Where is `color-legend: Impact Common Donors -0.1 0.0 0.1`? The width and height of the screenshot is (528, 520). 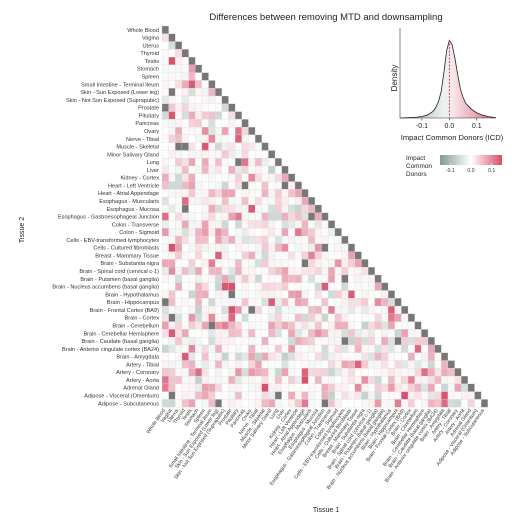
color-legend: Impact Common Donors -0.1 0.0 0.1 is located at coordinates (454, 166).